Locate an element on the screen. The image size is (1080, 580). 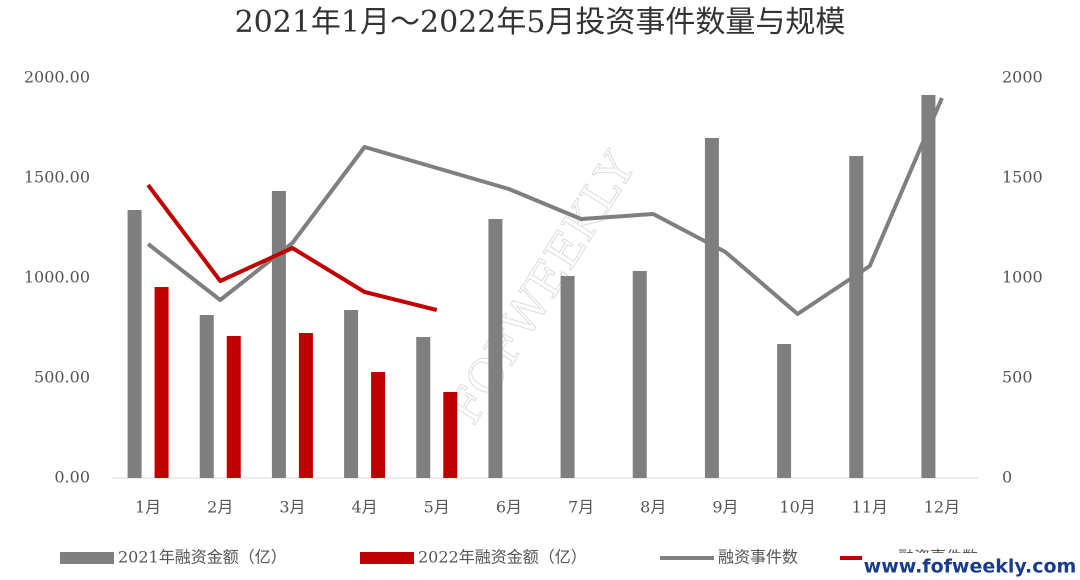
legend-label: 融资事件数 is located at coordinates (758, 557).